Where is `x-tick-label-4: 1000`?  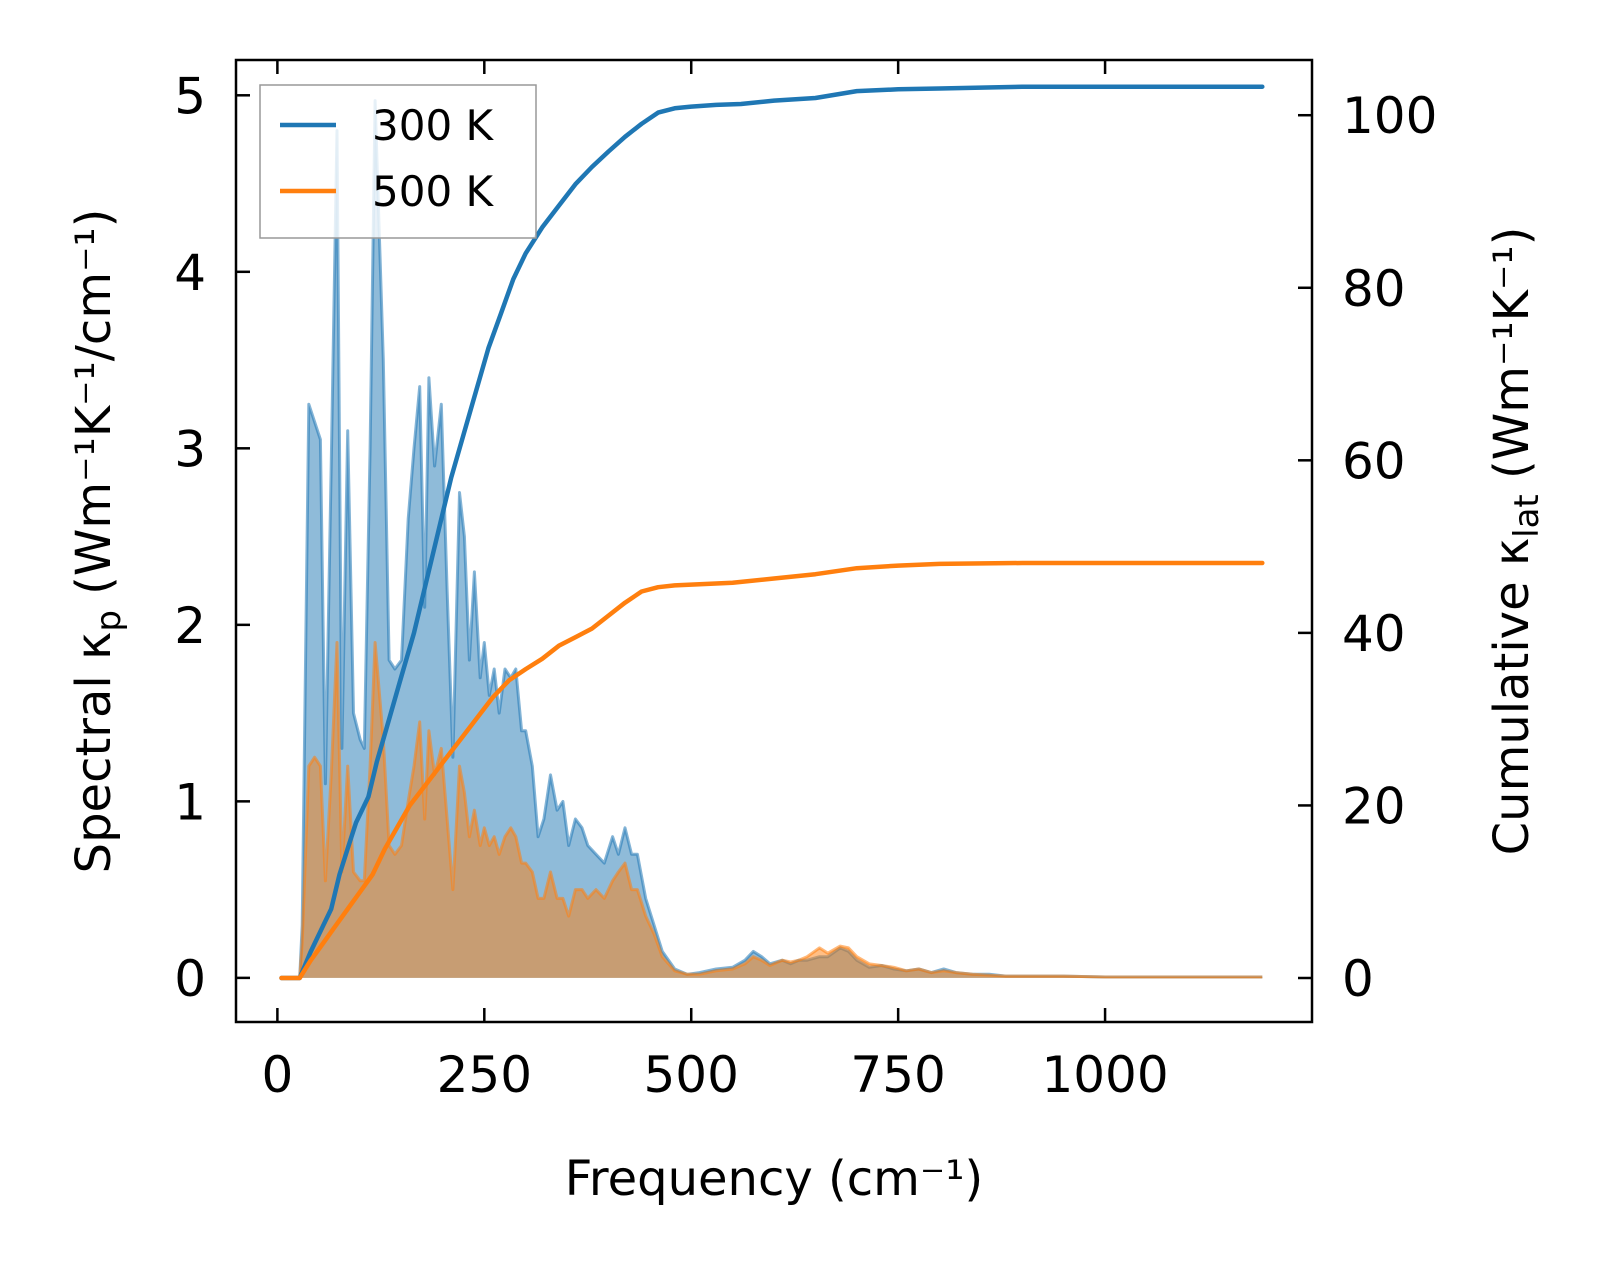 x-tick-label-4: 1000 is located at coordinates (1104, 1075).